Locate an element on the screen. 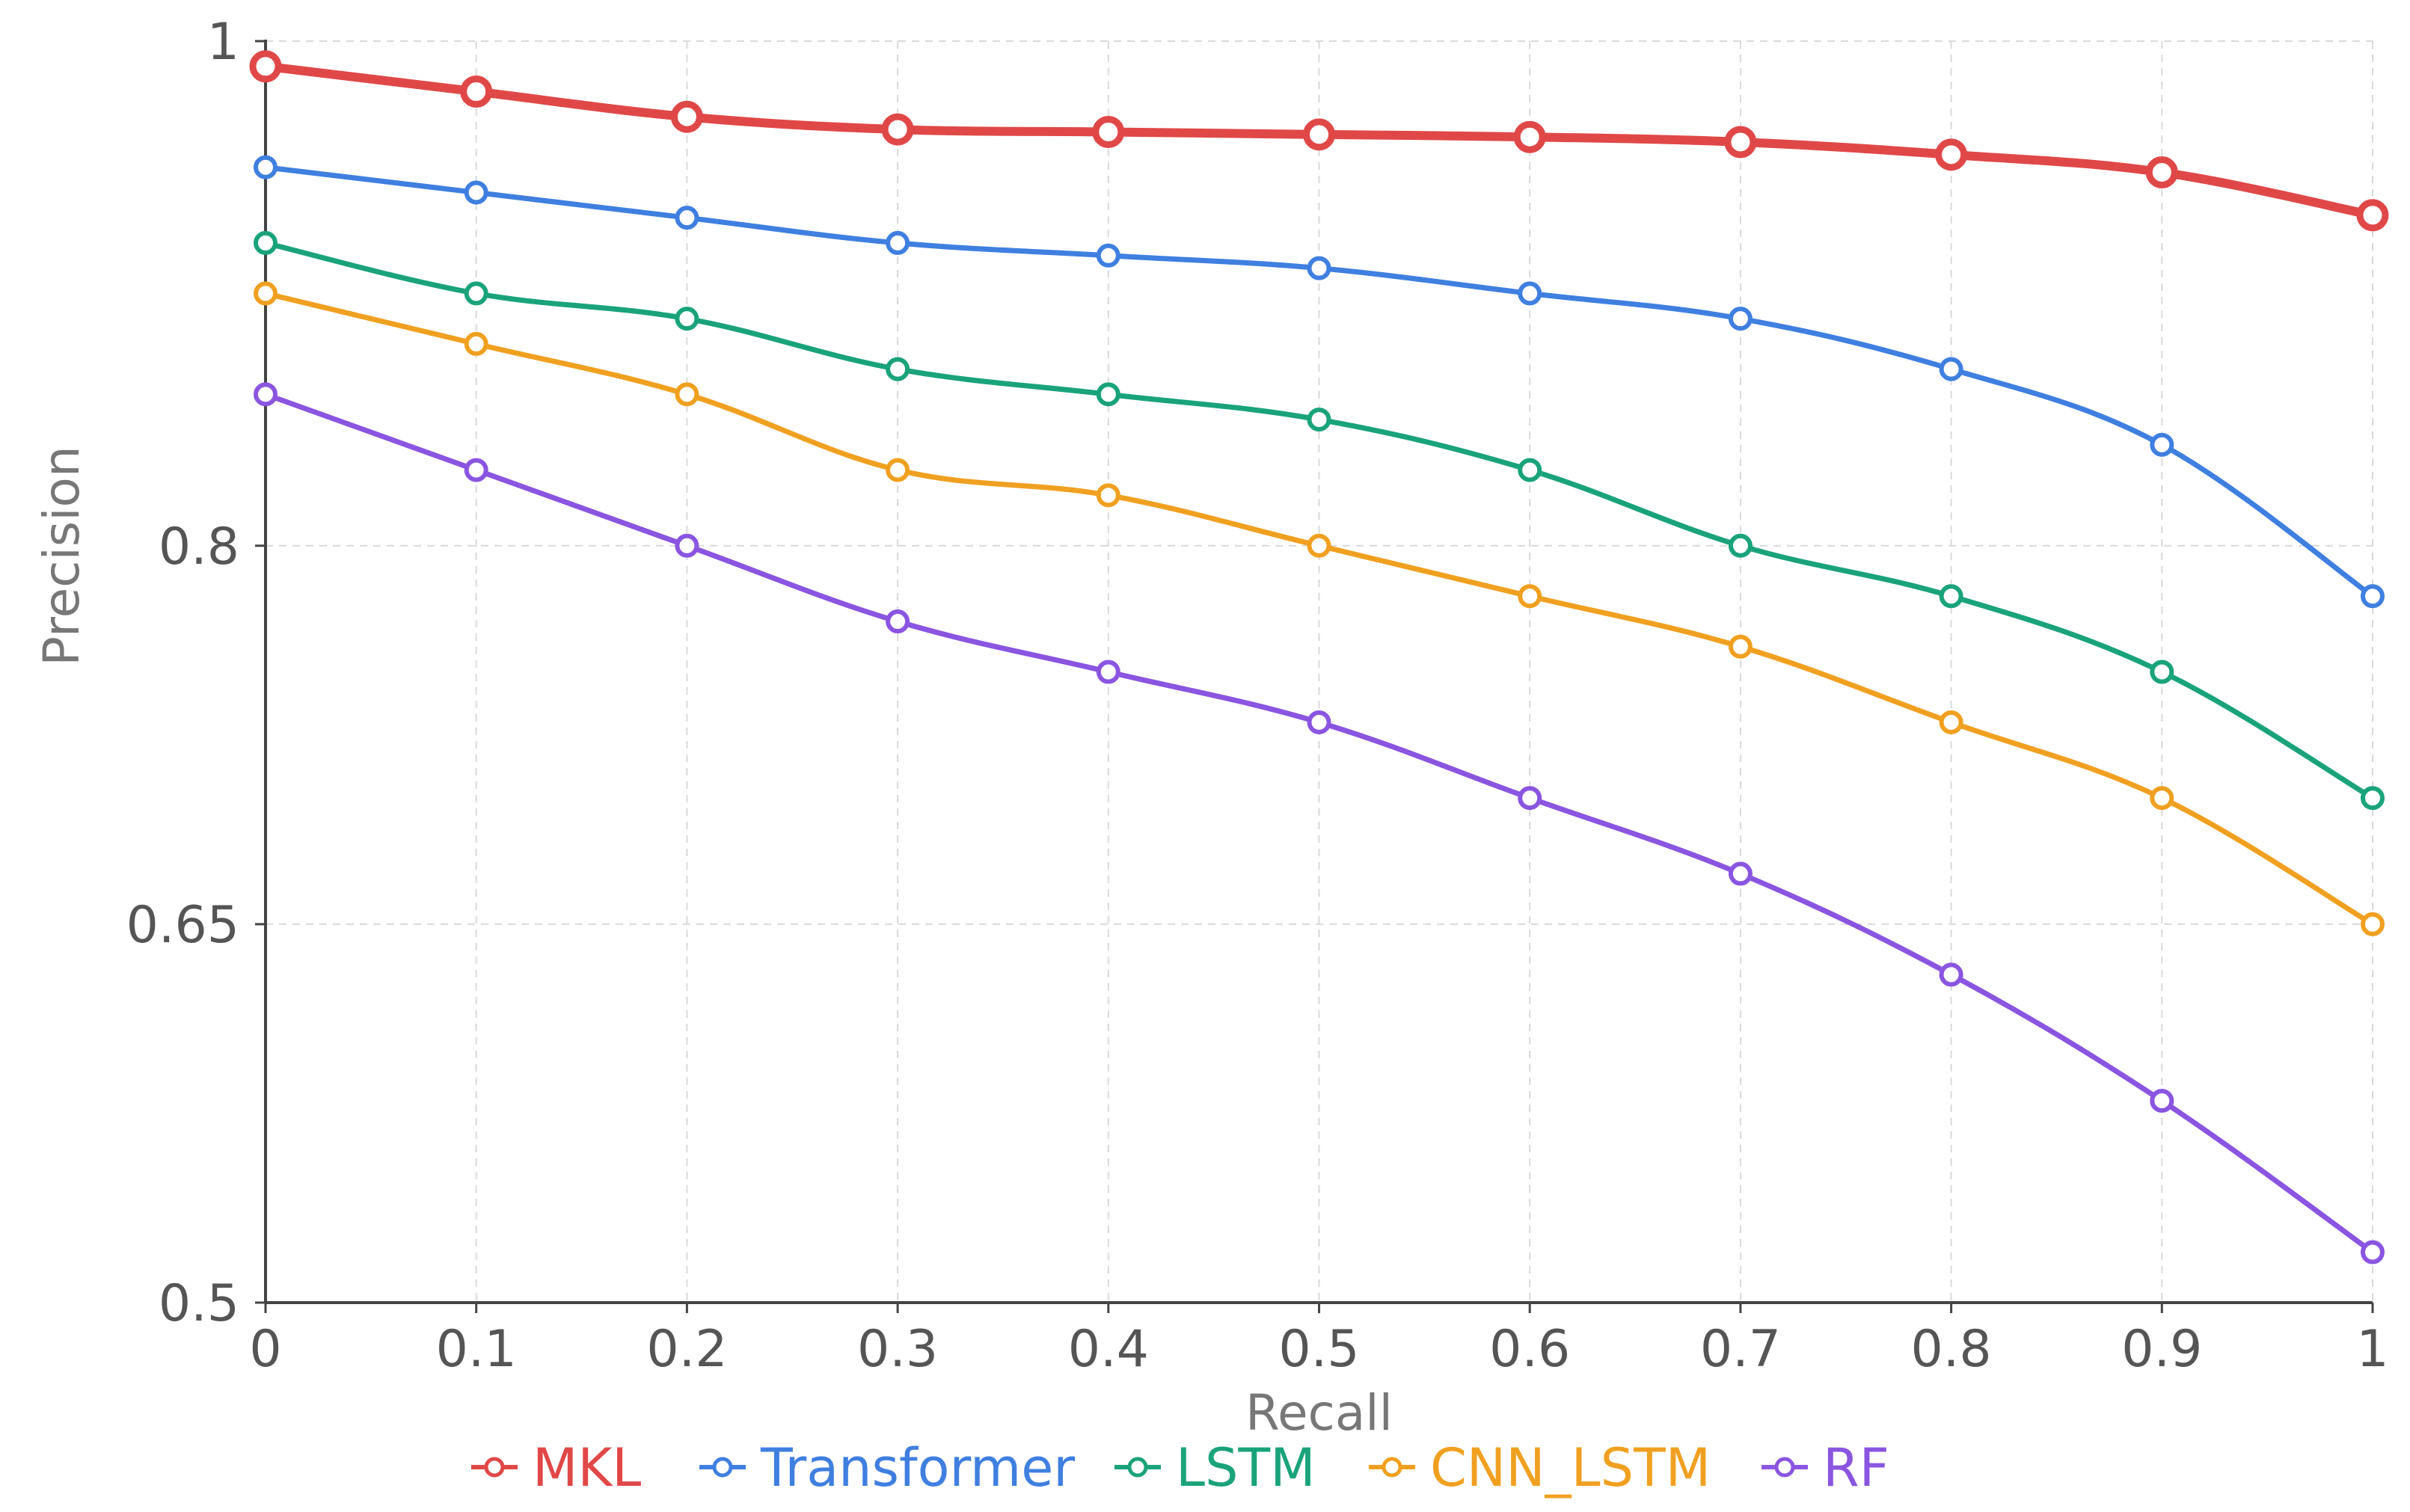  x-tick-label: 1 is located at coordinates (2372, 1349).